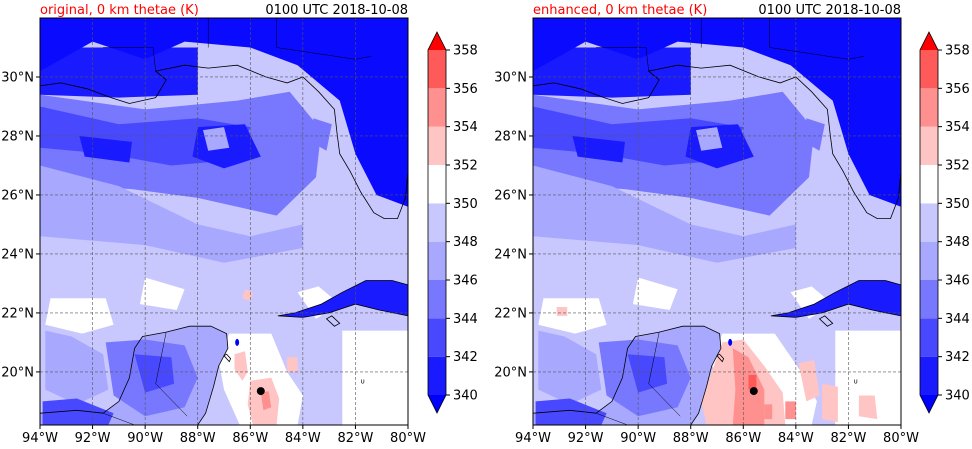 This screenshot has height=449, width=972. Describe the element at coordinates (957, 204) in the screenshot. I see `colorbar-tick-label: 350` at that location.